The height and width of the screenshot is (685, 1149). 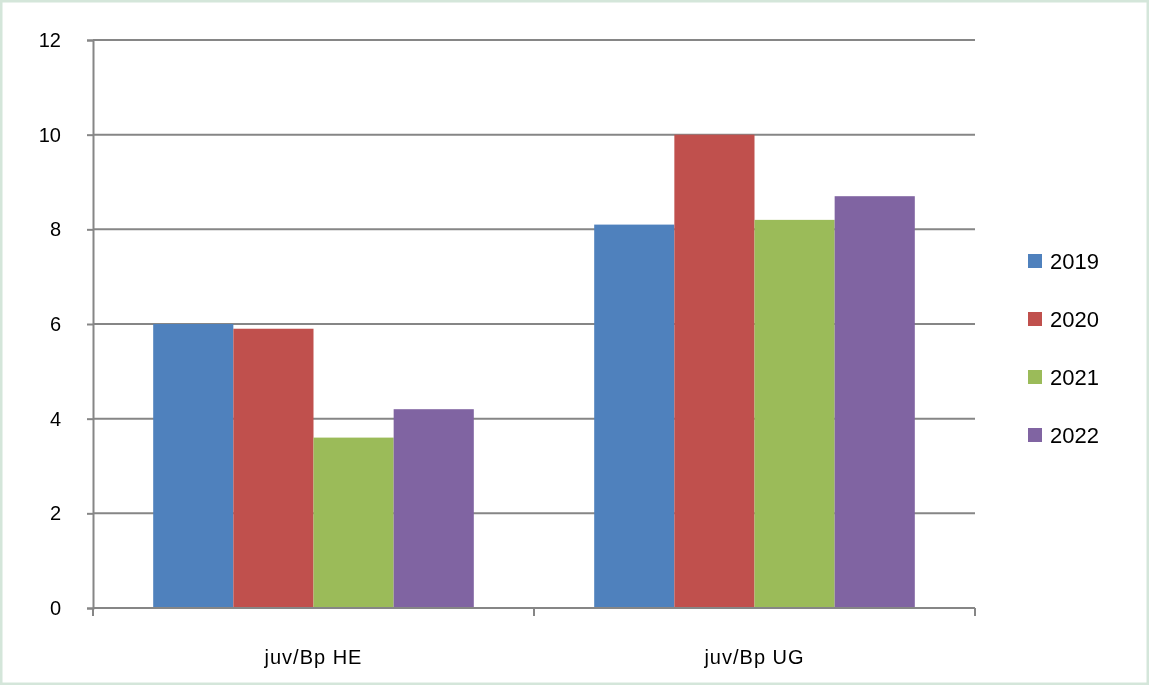 I want to click on y-tick-label: 12, so click(x=49, y=39).